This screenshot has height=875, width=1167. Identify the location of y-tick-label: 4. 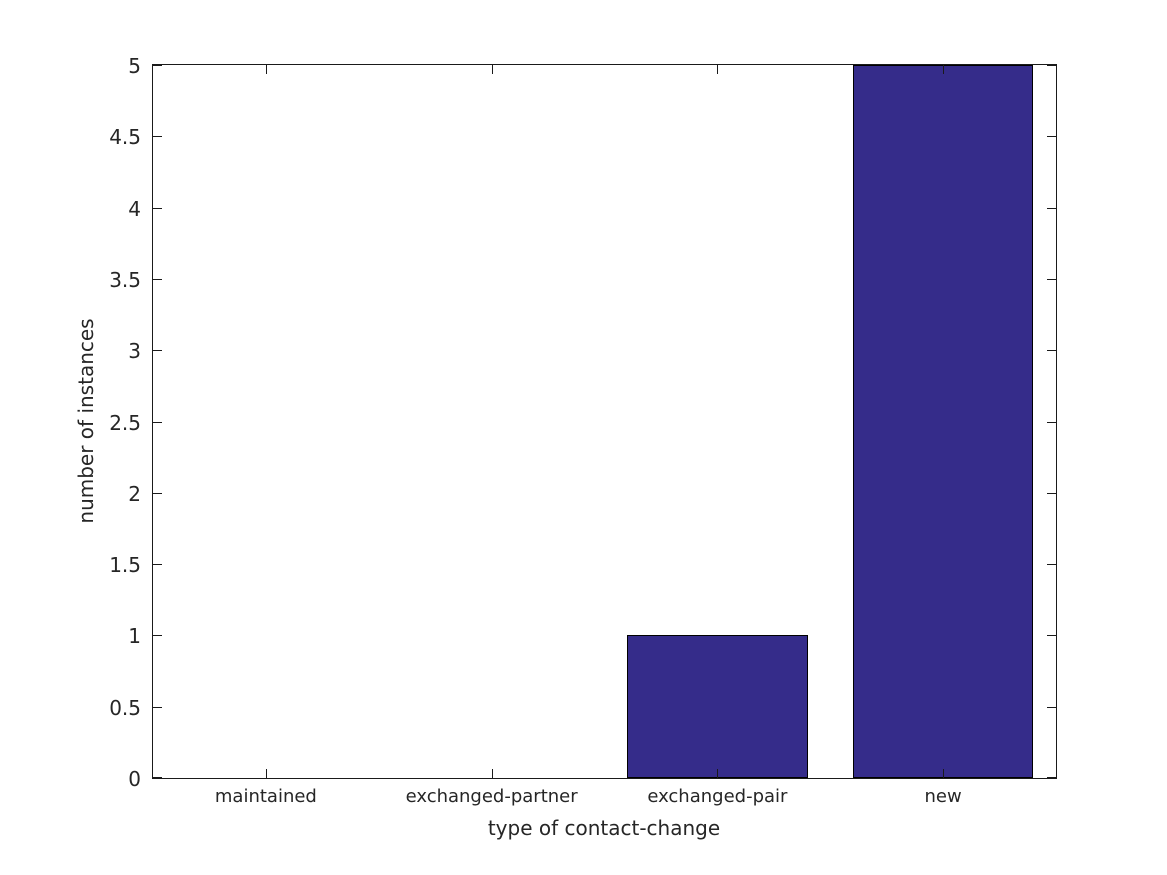
(134, 208).